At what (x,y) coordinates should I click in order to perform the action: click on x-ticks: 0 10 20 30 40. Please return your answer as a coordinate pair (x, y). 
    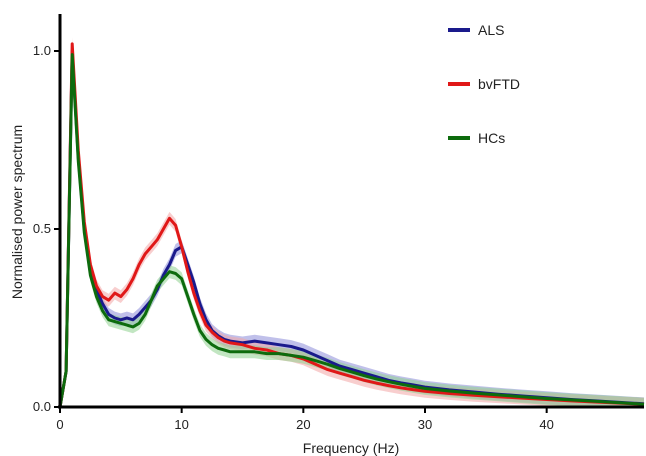
    Looking at the image, I should click on (305, 419).